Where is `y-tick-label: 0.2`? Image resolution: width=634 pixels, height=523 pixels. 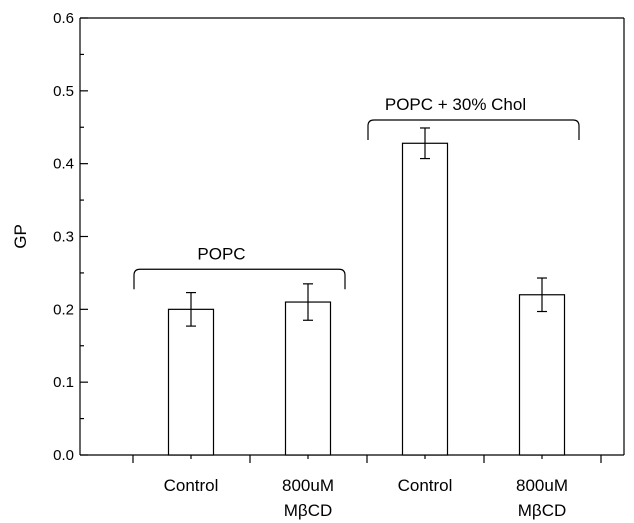 y-tick-label: 0.2 is located at coordinates (63, 309).